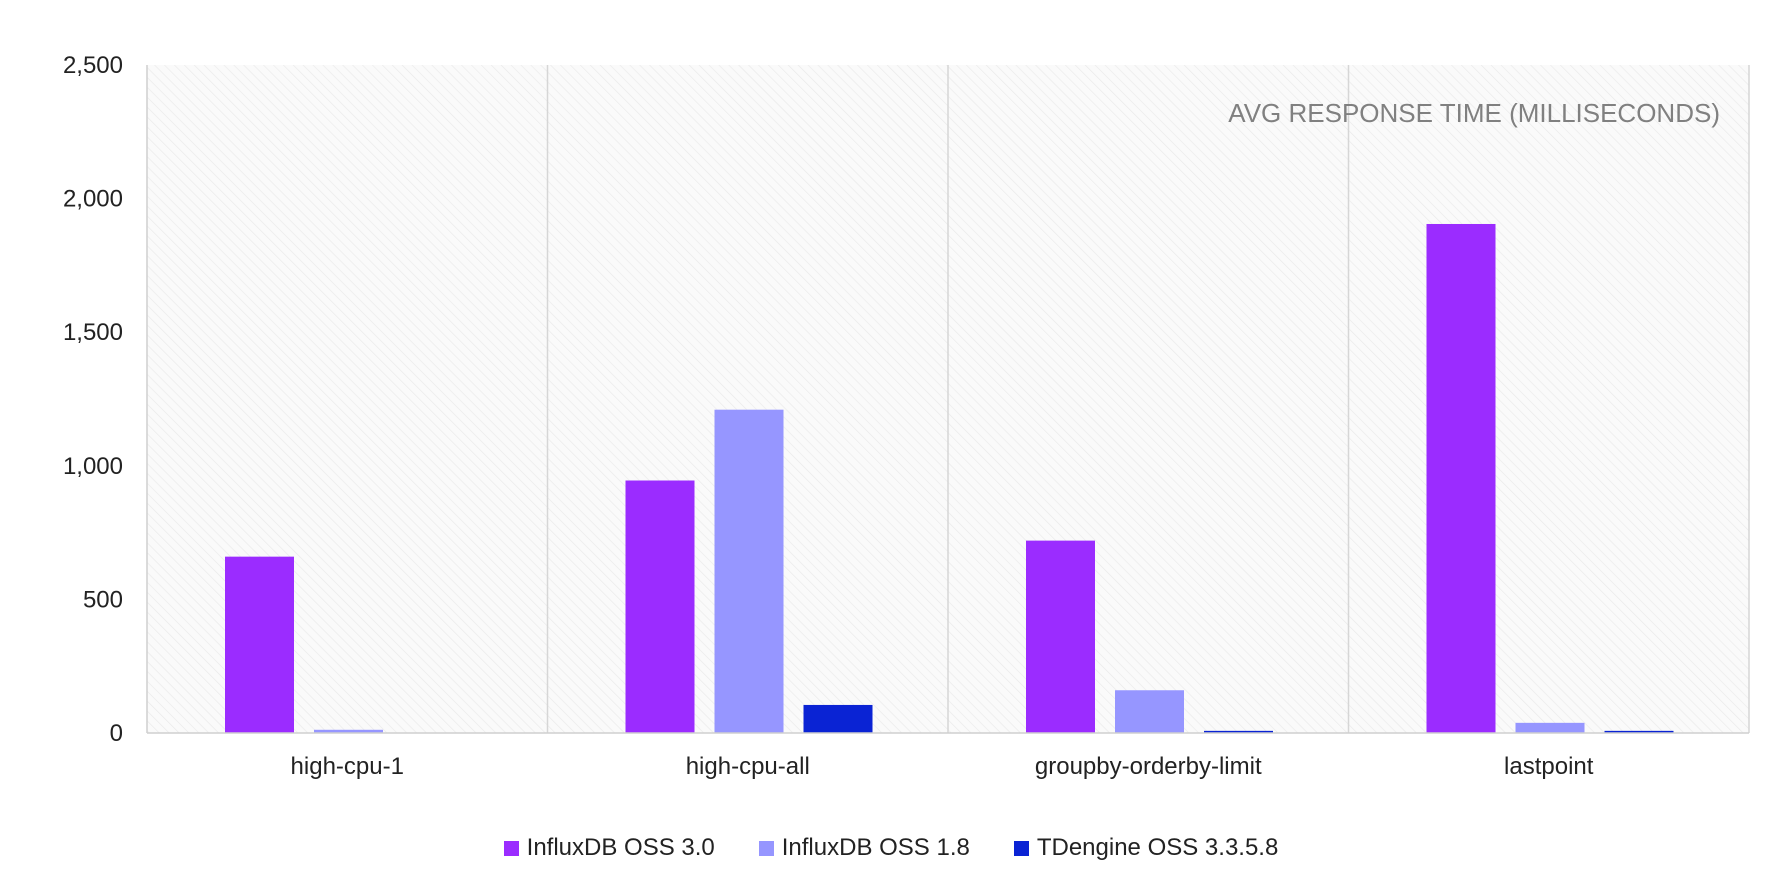 Image resolution: width=1782 pixels, height=891 pixels. I want to click on legend-item: TDengine OSS 3.3.5.8, so click(1146, 848).